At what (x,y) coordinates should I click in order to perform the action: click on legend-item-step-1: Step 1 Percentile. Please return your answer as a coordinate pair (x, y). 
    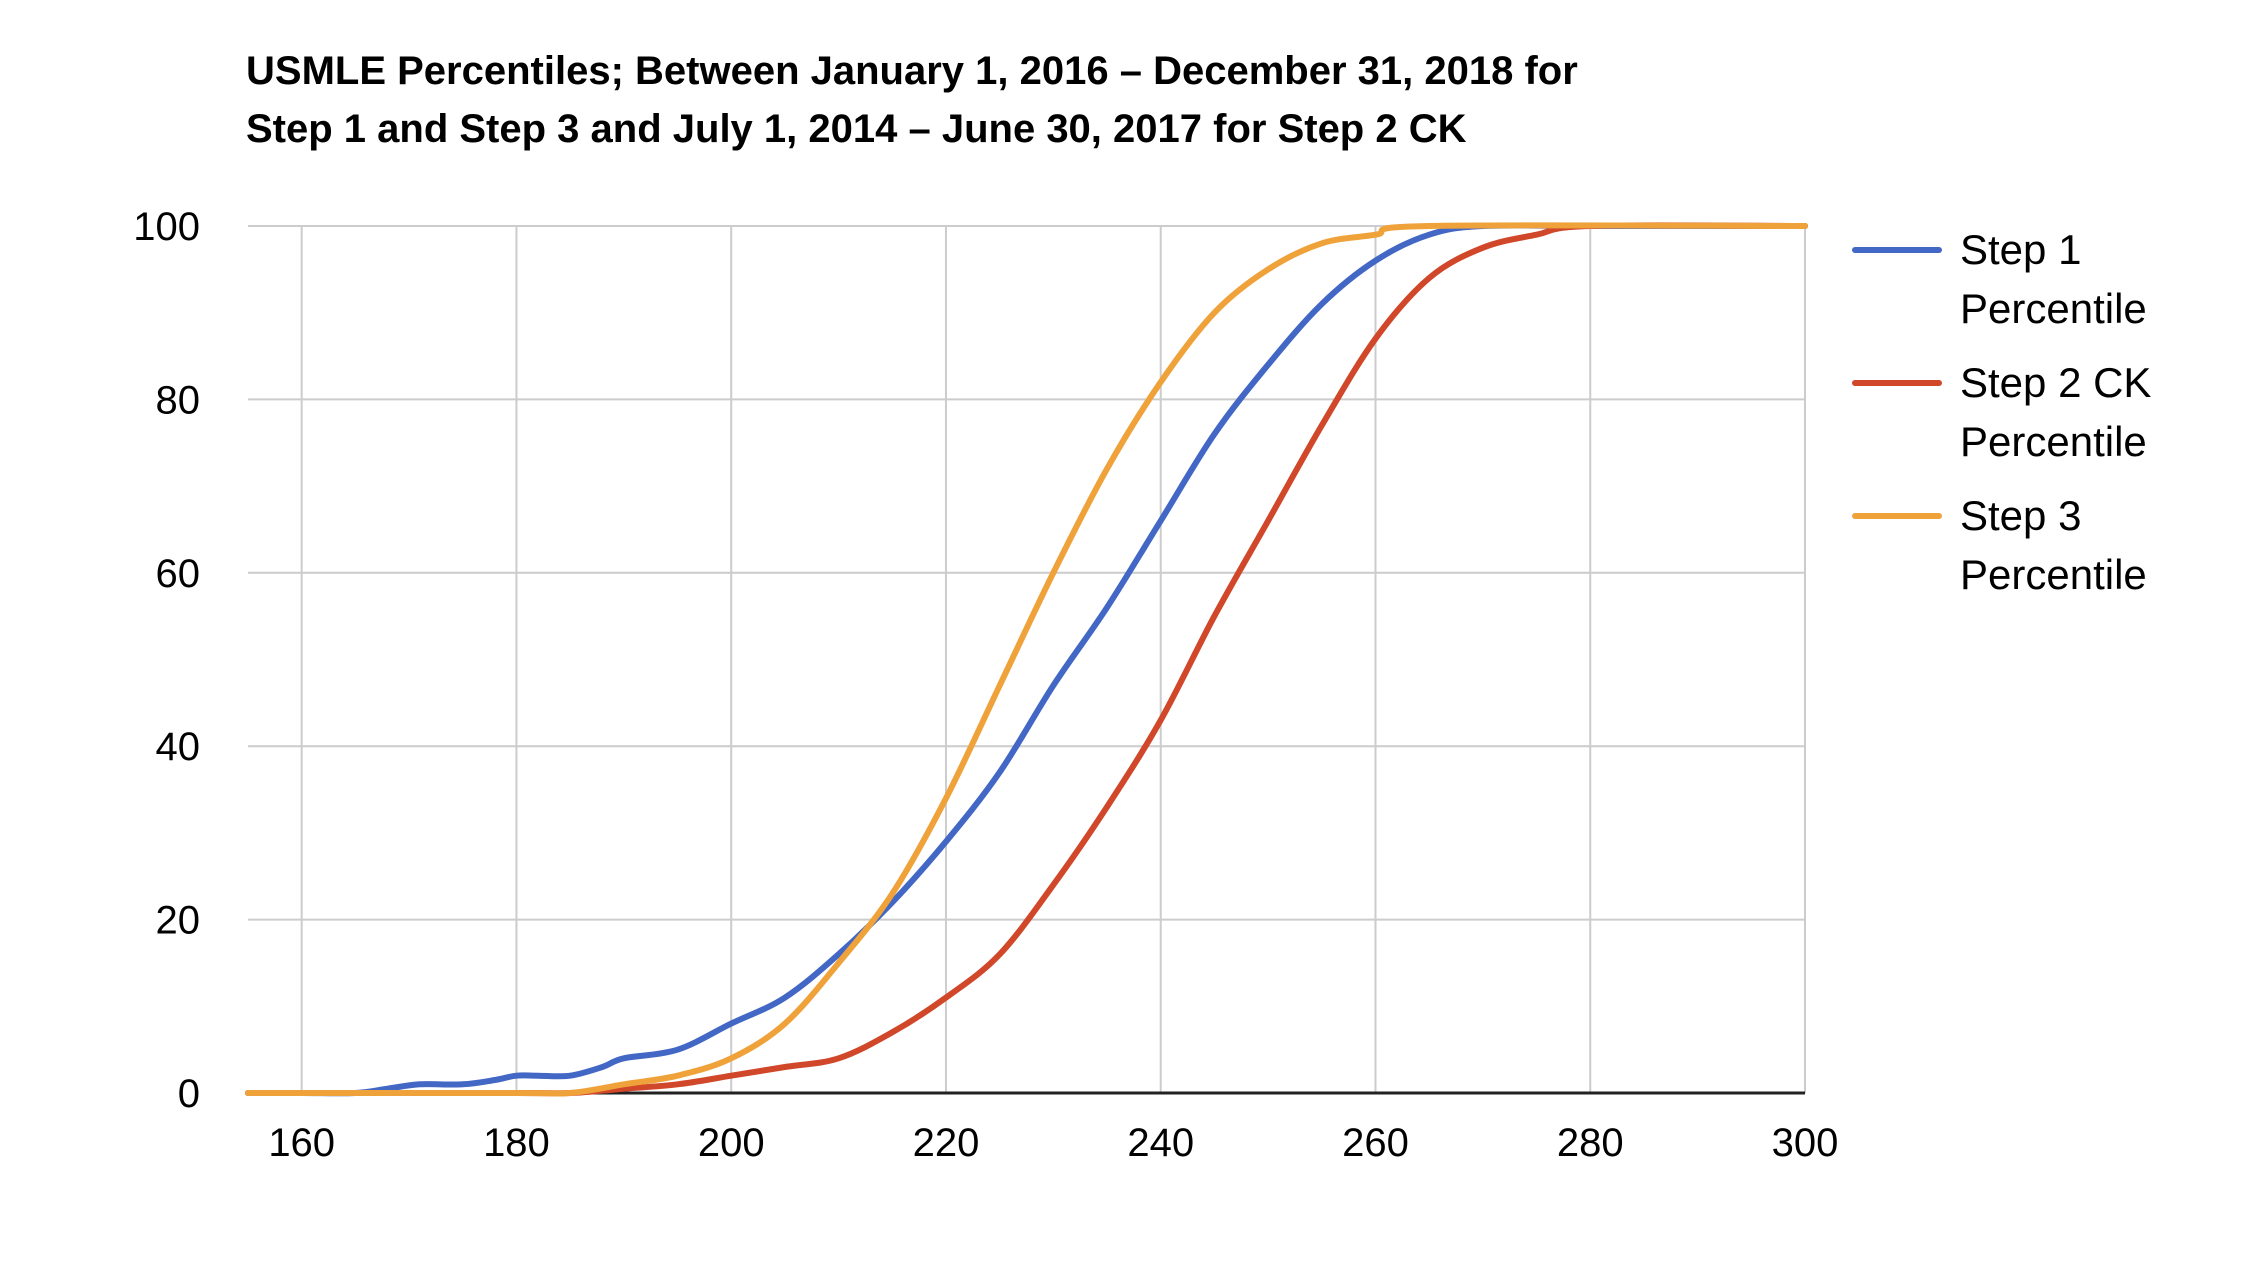
    Looking at the image, I should click on (2047, 286).